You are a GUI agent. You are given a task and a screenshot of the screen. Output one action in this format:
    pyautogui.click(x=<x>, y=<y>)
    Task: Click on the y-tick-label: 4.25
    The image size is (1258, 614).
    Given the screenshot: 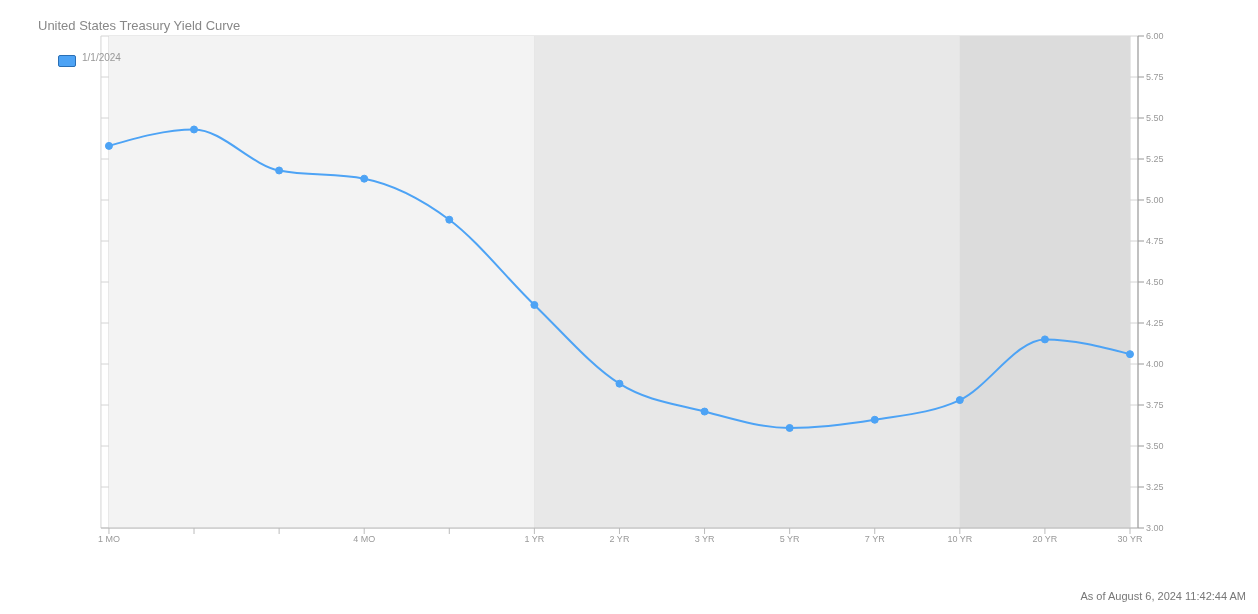 What is the action you would take?
    pyautogui.click(x=1155, y=323)
    